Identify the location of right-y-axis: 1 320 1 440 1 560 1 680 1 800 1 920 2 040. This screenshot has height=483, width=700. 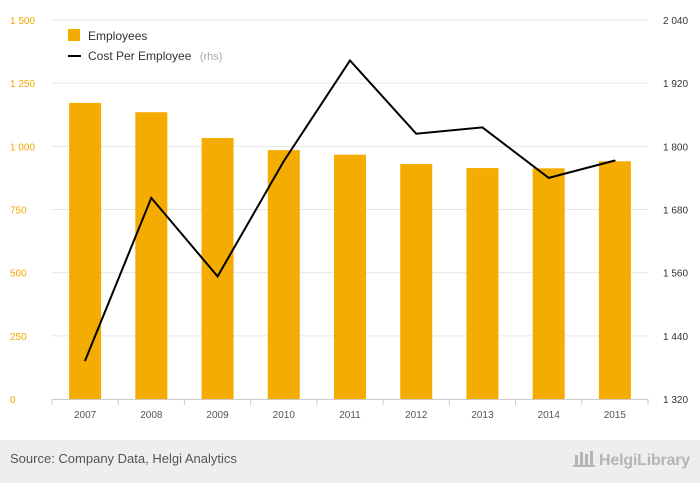
(675, 211).